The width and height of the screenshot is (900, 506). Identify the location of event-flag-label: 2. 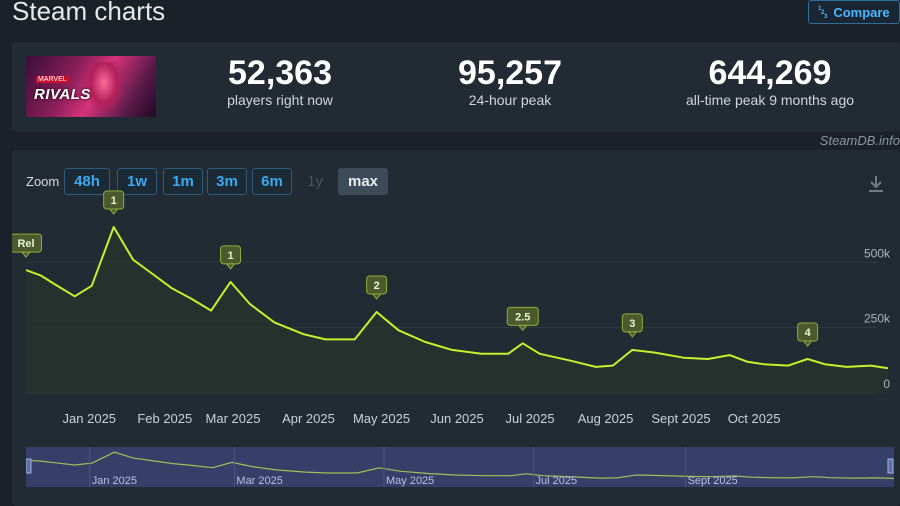
(377, 286).